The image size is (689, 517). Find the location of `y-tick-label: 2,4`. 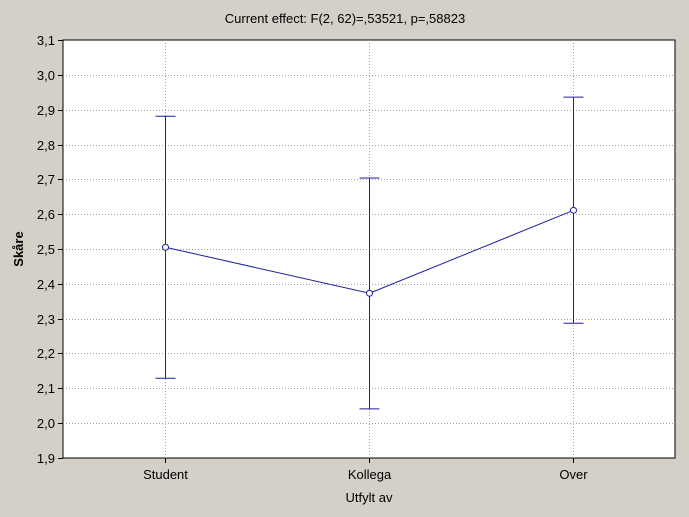

y-tick-label: 2,4 is located at coordinates (46, 284).